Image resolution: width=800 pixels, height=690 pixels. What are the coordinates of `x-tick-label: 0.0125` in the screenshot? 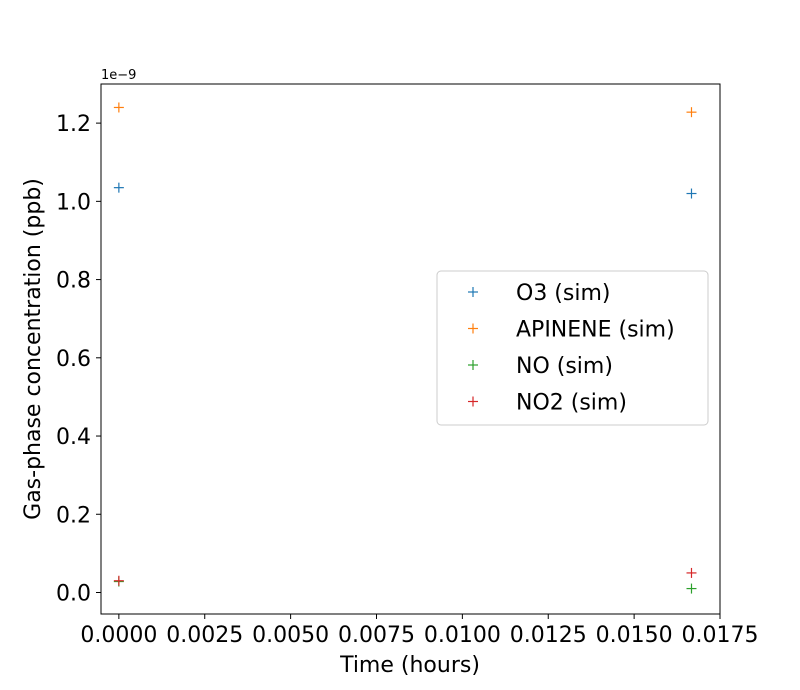 It's located at (548, 635).